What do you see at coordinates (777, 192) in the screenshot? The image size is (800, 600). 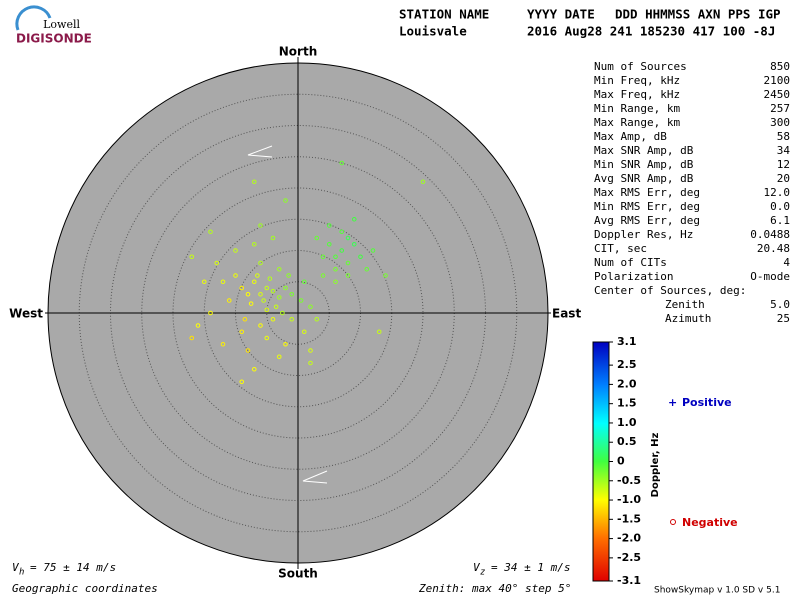 I see `stat-value: 12.0` at bounding box center [777, 192].